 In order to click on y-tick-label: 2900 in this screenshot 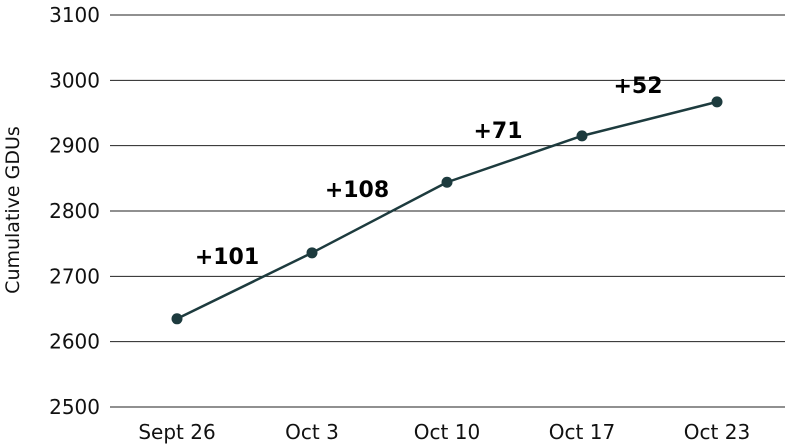, I will do `click(74, 146)`.